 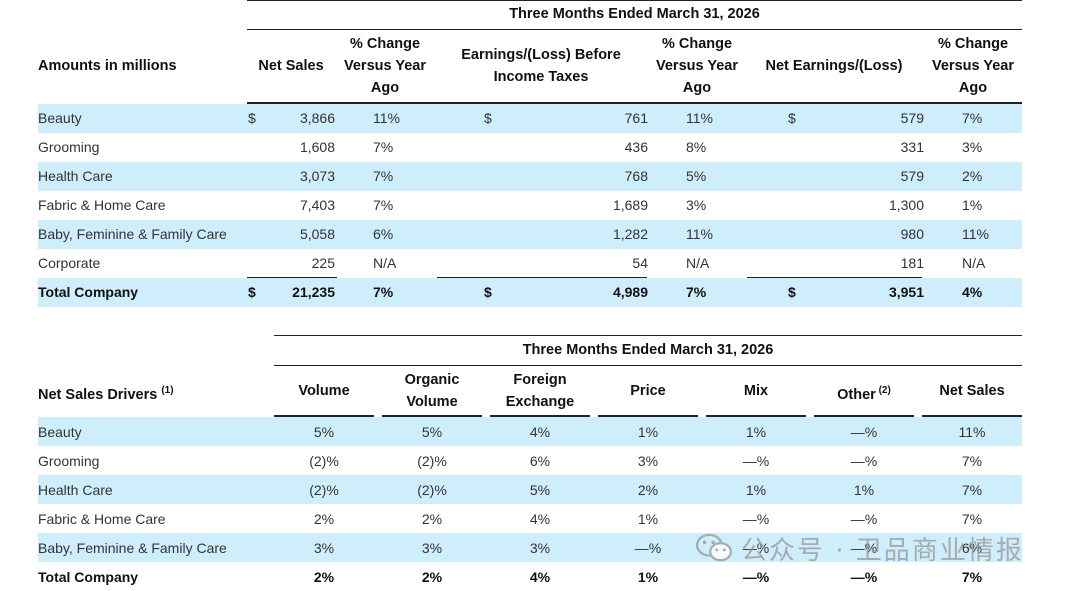 I want to click on earnings-change: N/A, so click(x=698, y=263).